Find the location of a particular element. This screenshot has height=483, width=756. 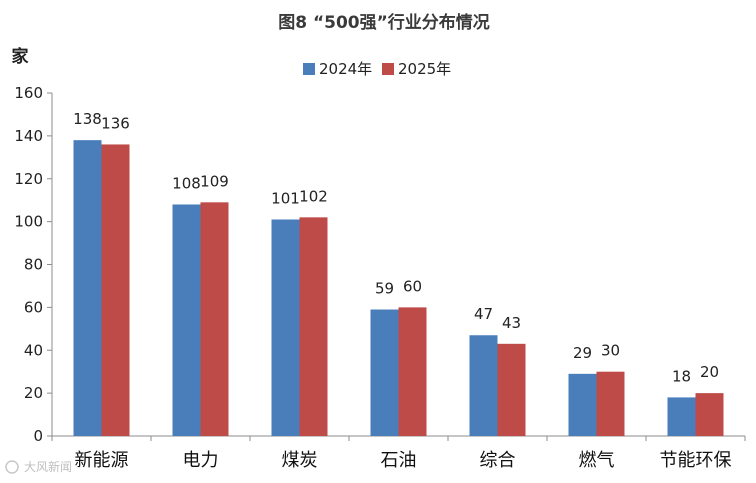

data-label: 59 is located at coordinates (384, 289).